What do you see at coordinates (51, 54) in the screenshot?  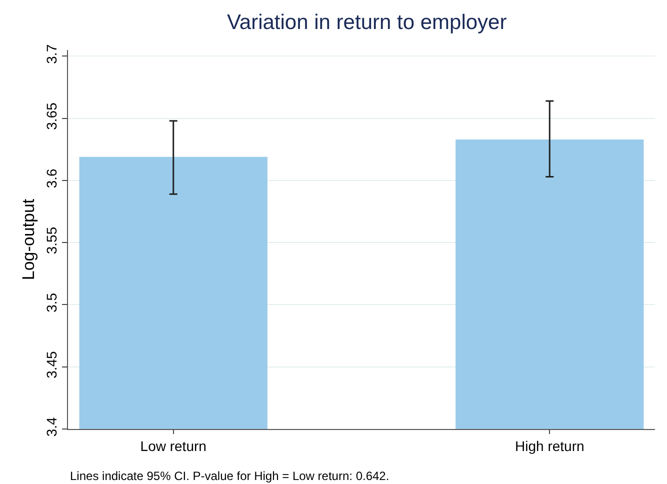 I see `y-tick-label: 3.7` at bounding box center [51, 54].